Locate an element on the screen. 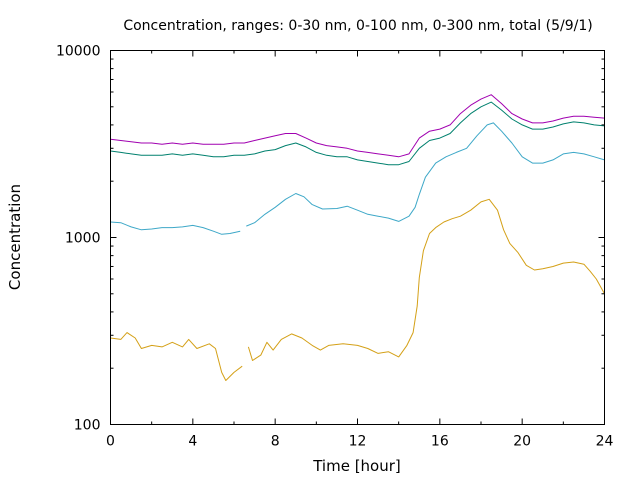  x-tick-label: 4 is located at coordinates (192, 442).